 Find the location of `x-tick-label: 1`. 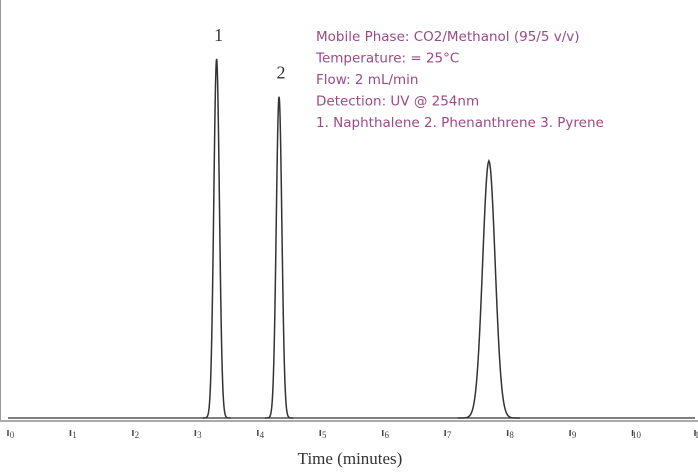

x-tick-label: 1 is located at coordinates (74, 435).